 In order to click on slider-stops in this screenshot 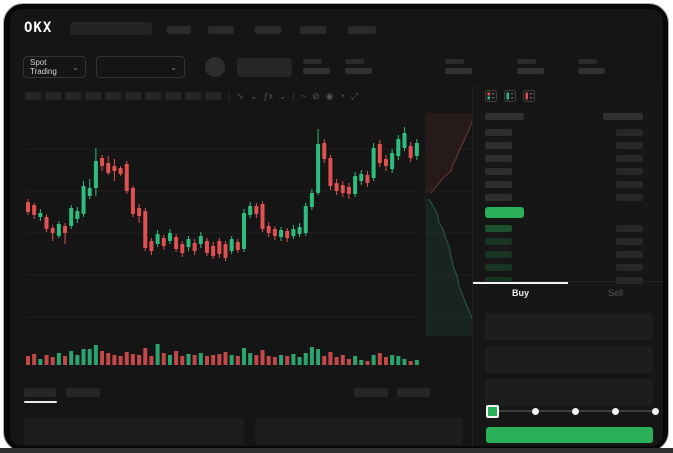, I will do `click(572, 411)`.